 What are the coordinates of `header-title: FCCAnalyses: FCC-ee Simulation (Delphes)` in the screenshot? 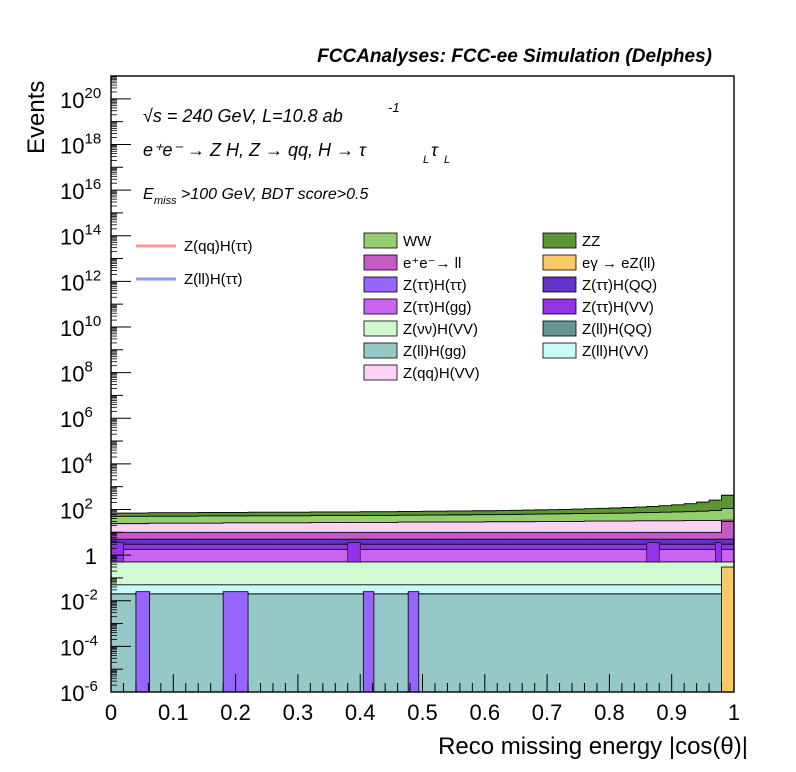 It's located at (514, 56).